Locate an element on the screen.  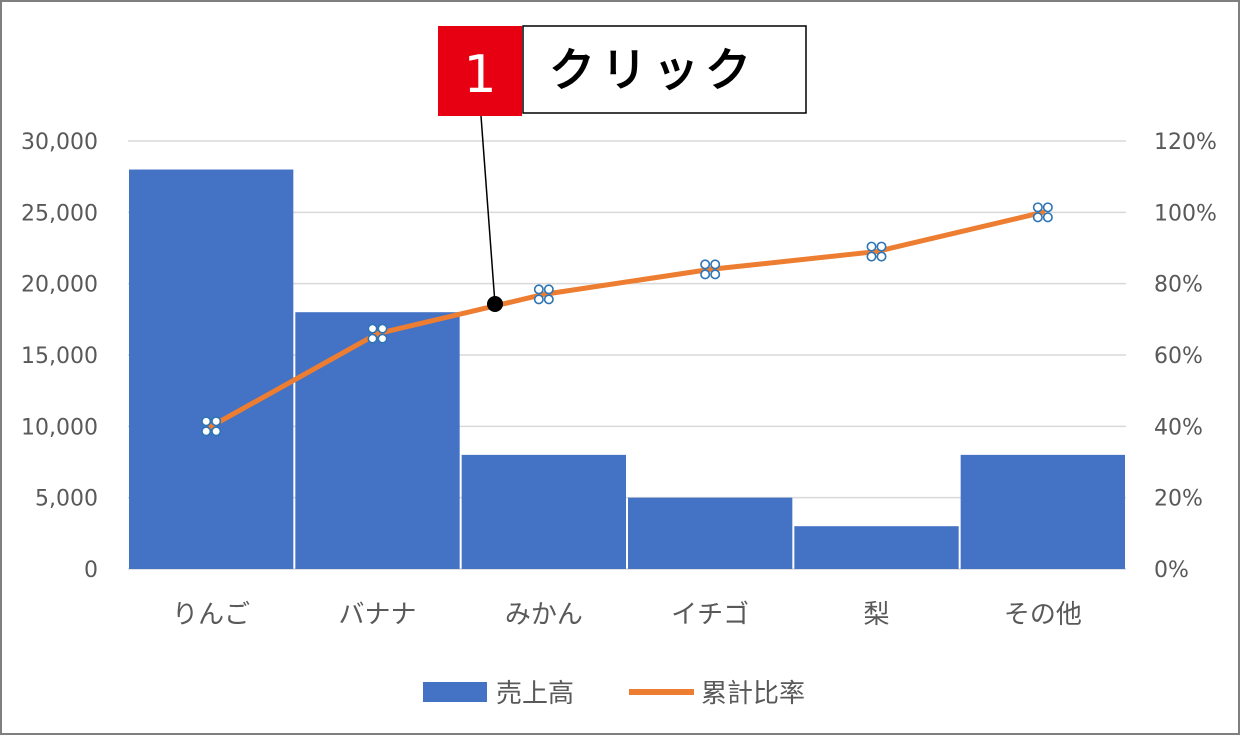
callout-pointer-dot is located at coordinates (495, 304).